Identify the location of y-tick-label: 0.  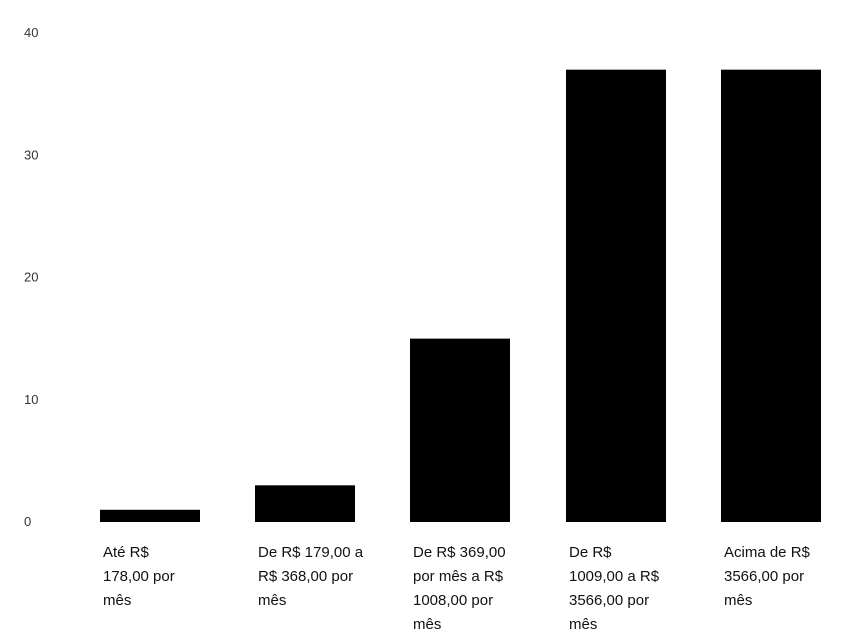
(27, 521).